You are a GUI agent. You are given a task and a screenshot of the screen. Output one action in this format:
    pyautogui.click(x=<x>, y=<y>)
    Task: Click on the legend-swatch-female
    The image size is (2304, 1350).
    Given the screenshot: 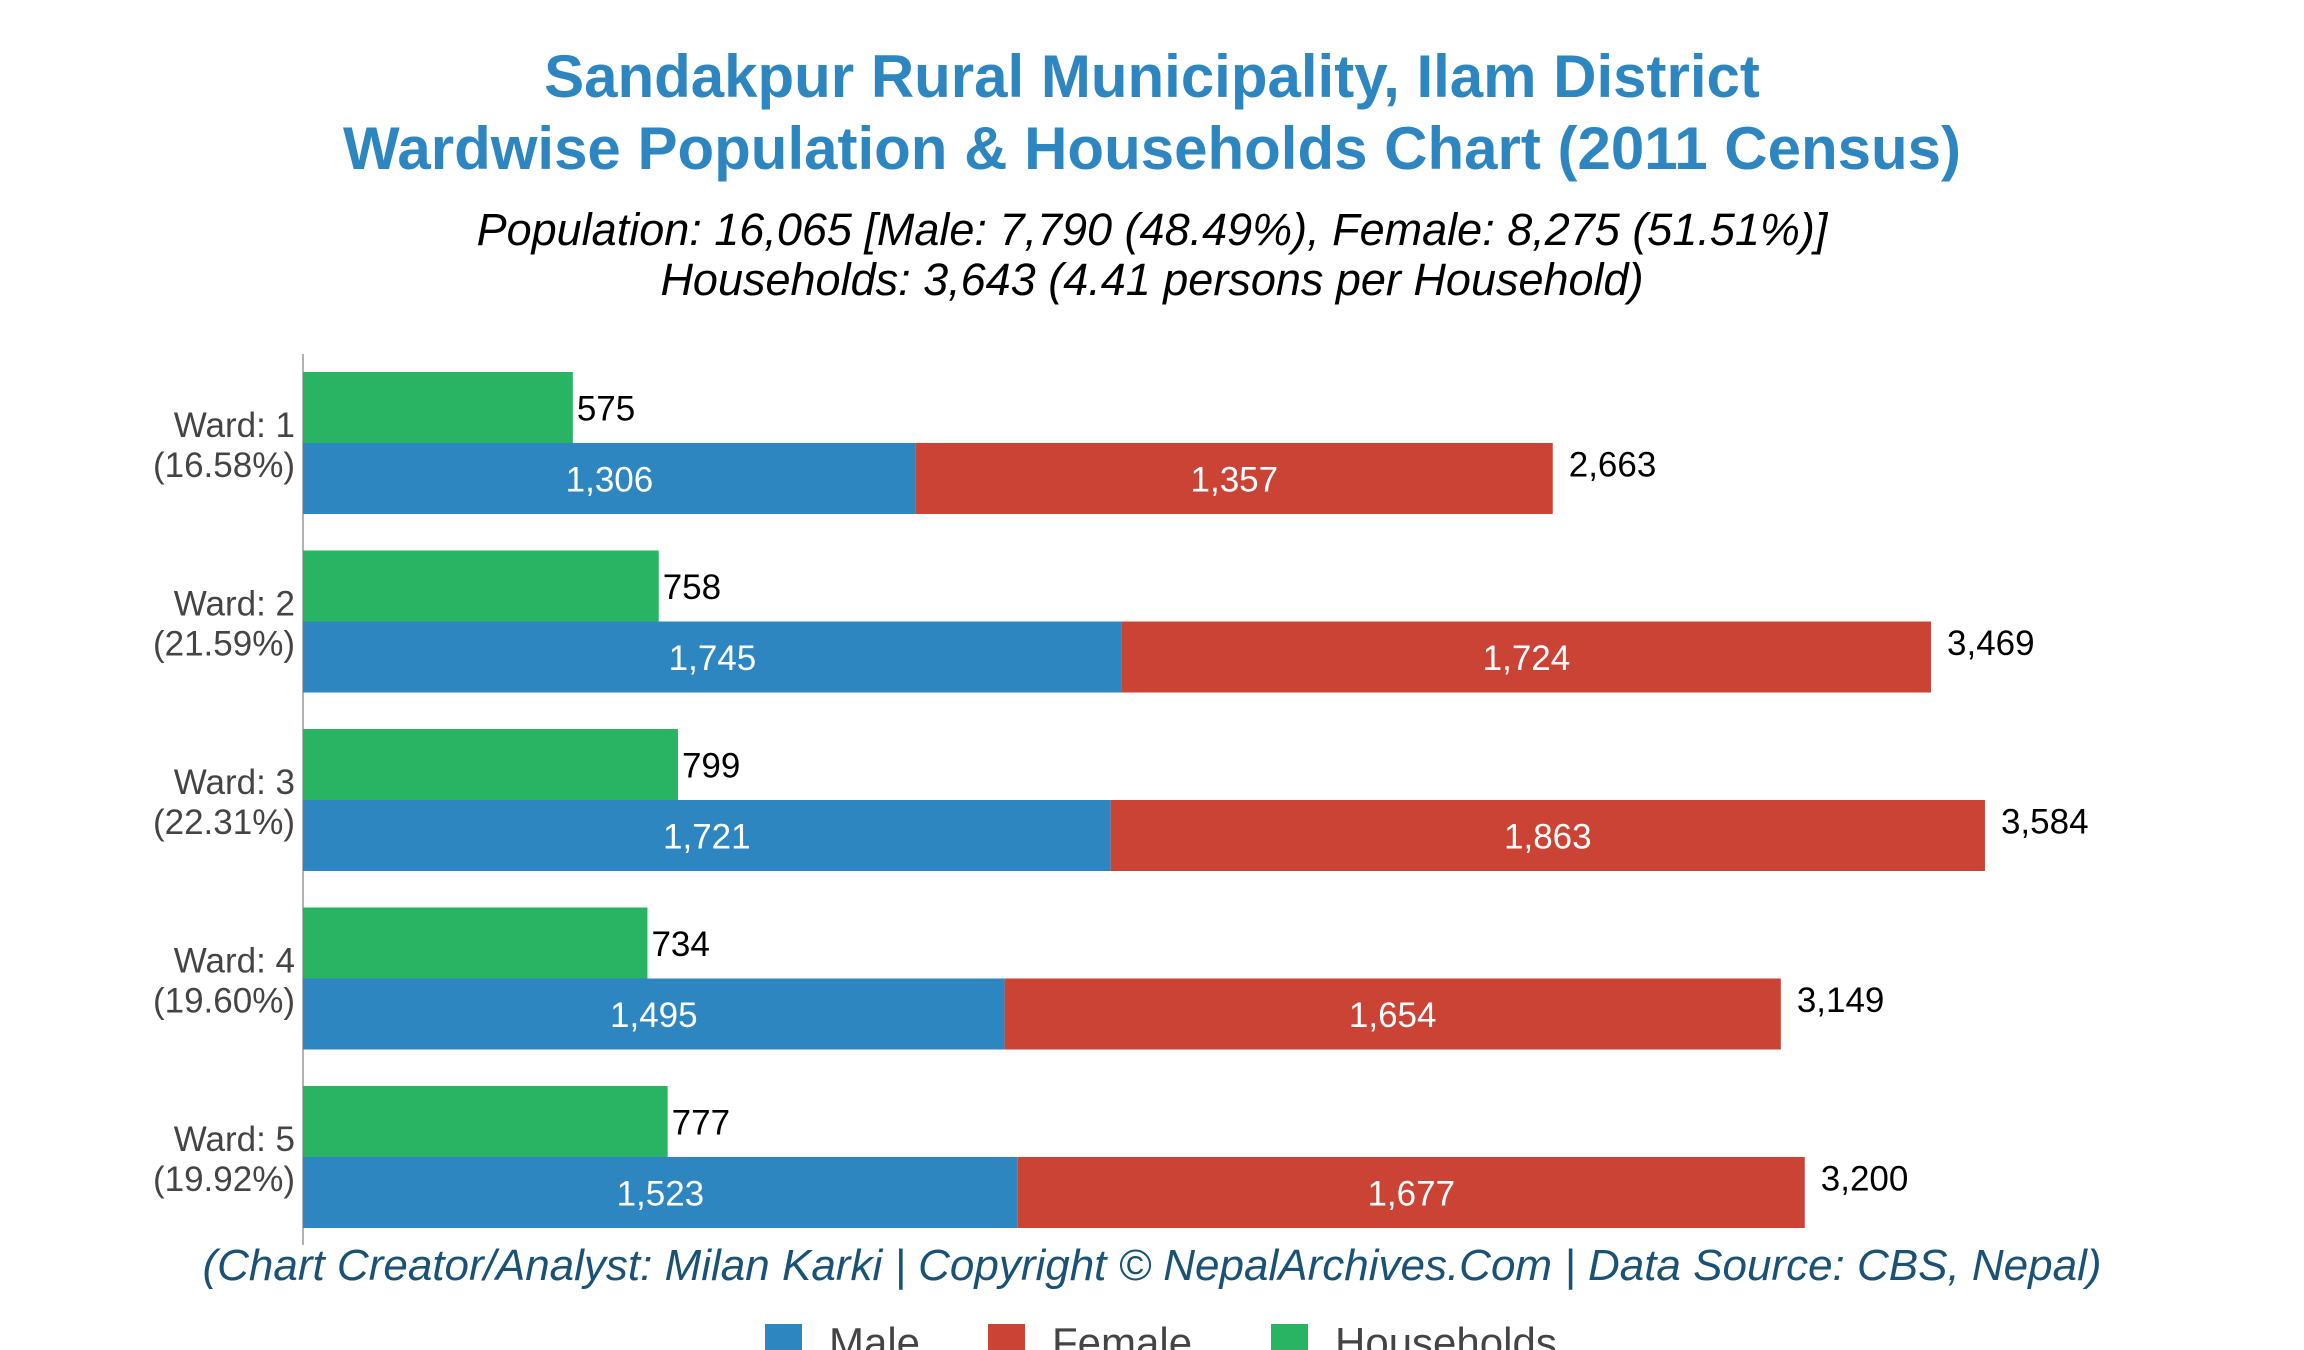 What is the action you would take?
    pyautogui.click(x=1006, y=1337)
    